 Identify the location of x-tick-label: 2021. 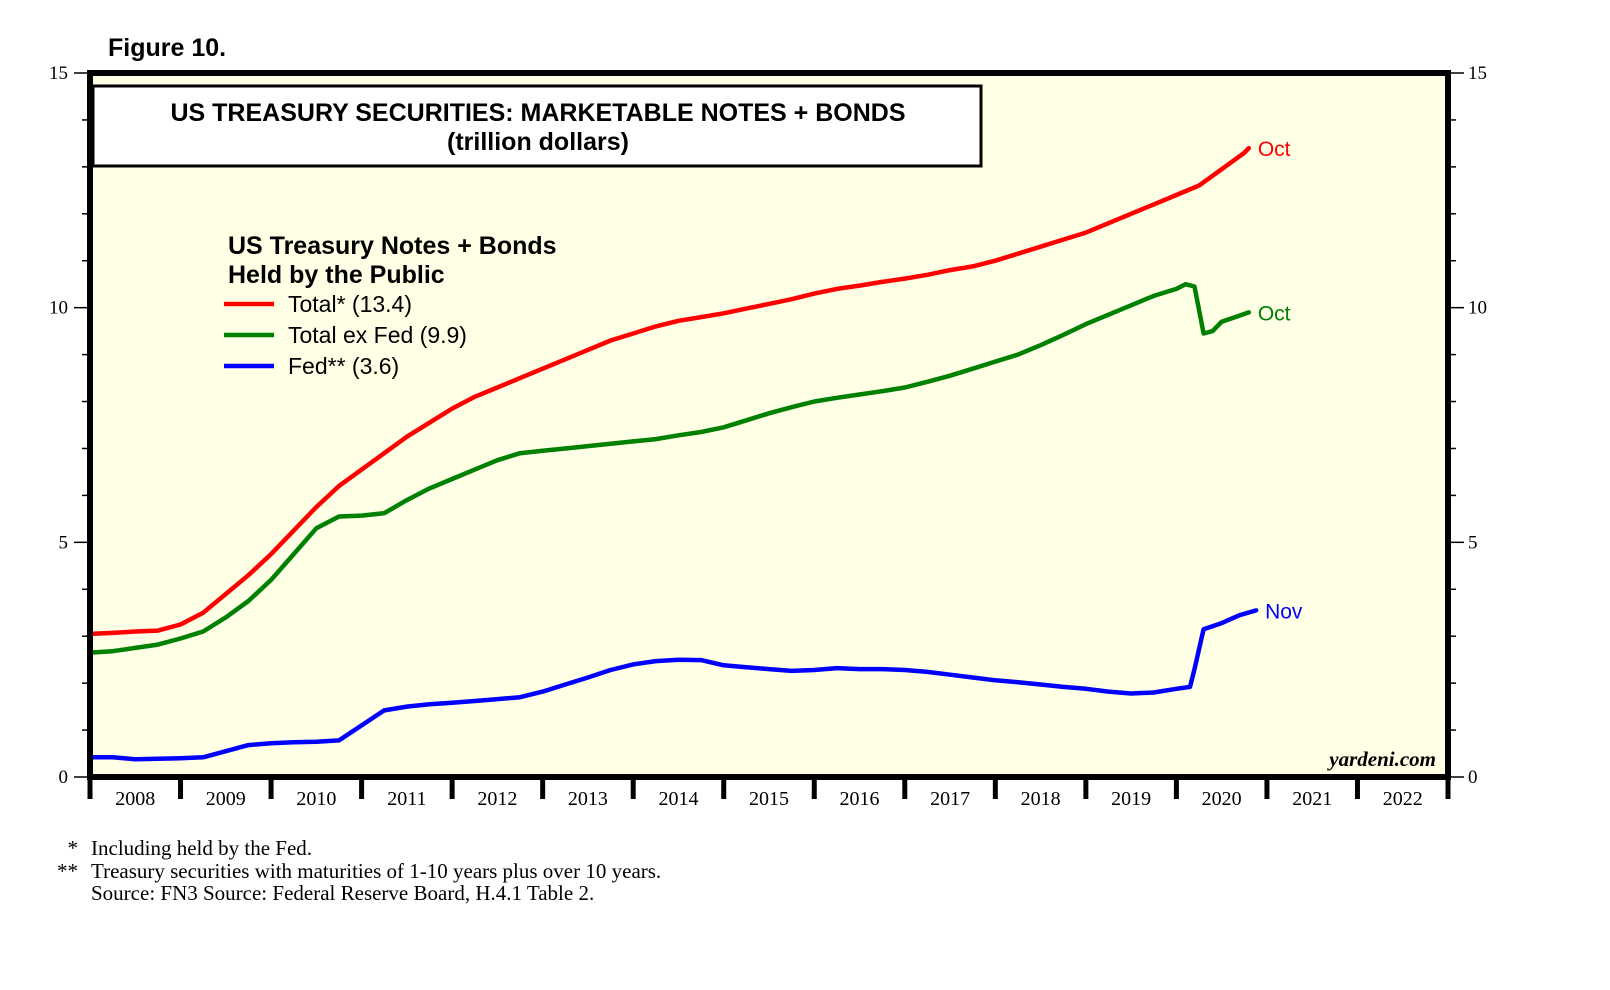
(1312, 799).